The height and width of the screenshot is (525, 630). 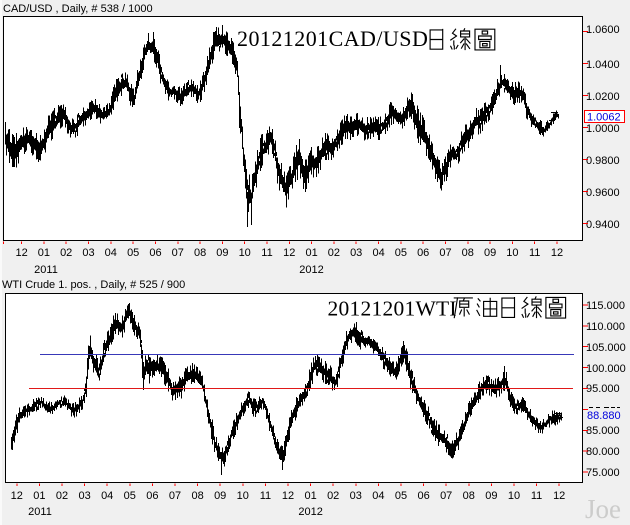 I want to click on svg-text: 85.000, so click(x=603, y=431).